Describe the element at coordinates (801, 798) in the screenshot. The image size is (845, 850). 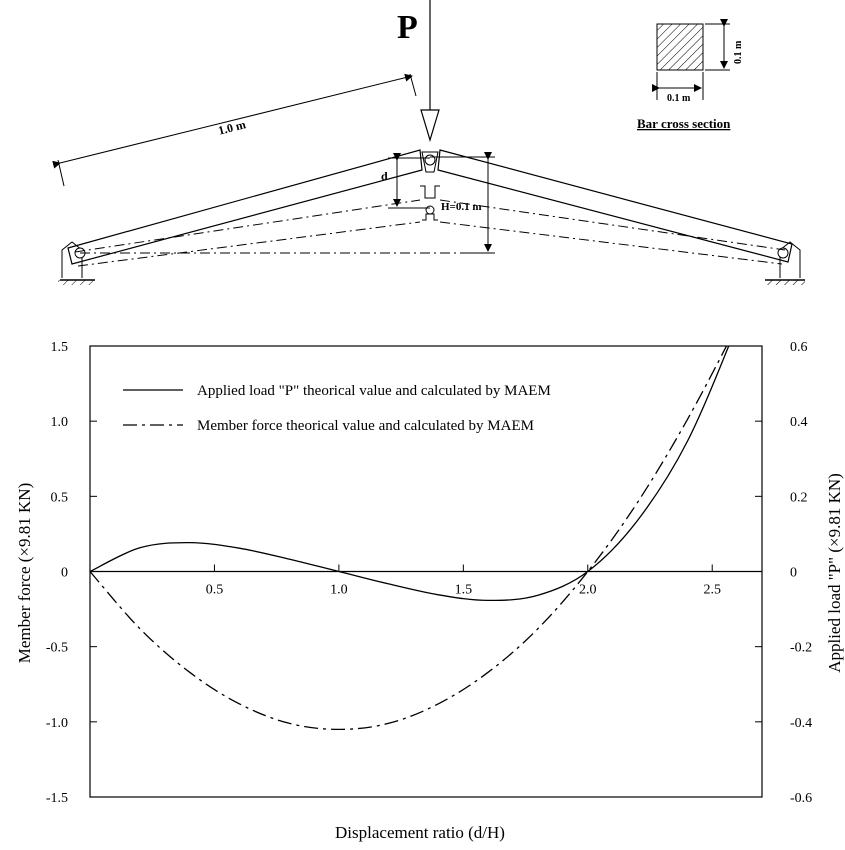
I see `y-tick-label-right: -0.6` at that location.